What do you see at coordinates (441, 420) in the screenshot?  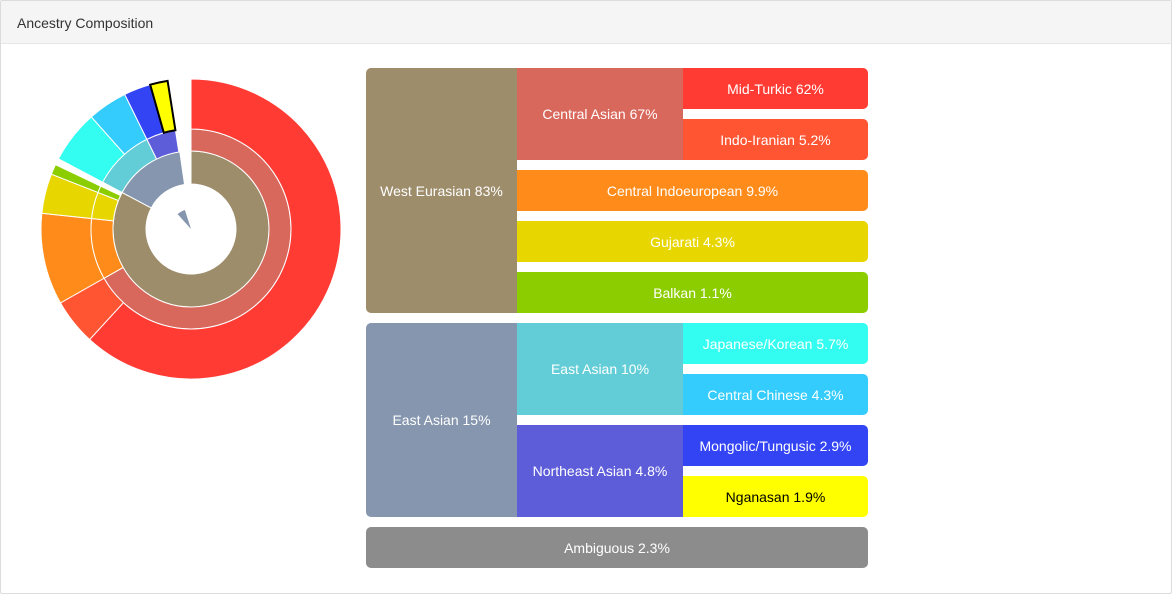 I see `block-east-asian-15: East Asian 15%` at bounding box center [441, 420].